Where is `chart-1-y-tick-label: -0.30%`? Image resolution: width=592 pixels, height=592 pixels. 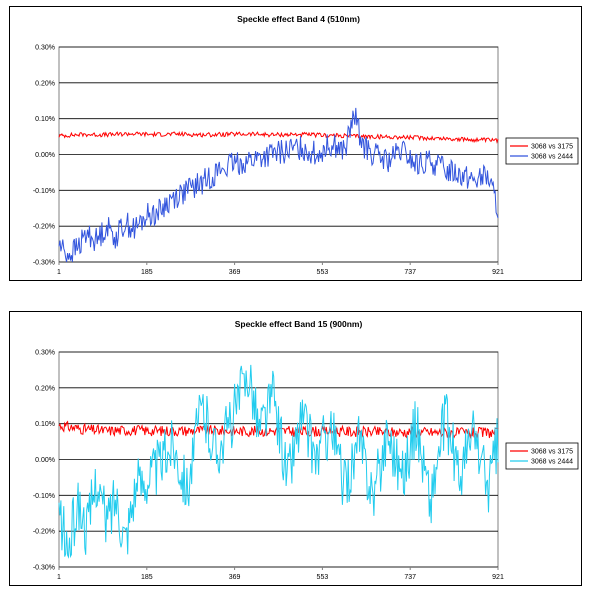
chart-1-y-tick-label: -0.30% is located at coordinates (44, 263).